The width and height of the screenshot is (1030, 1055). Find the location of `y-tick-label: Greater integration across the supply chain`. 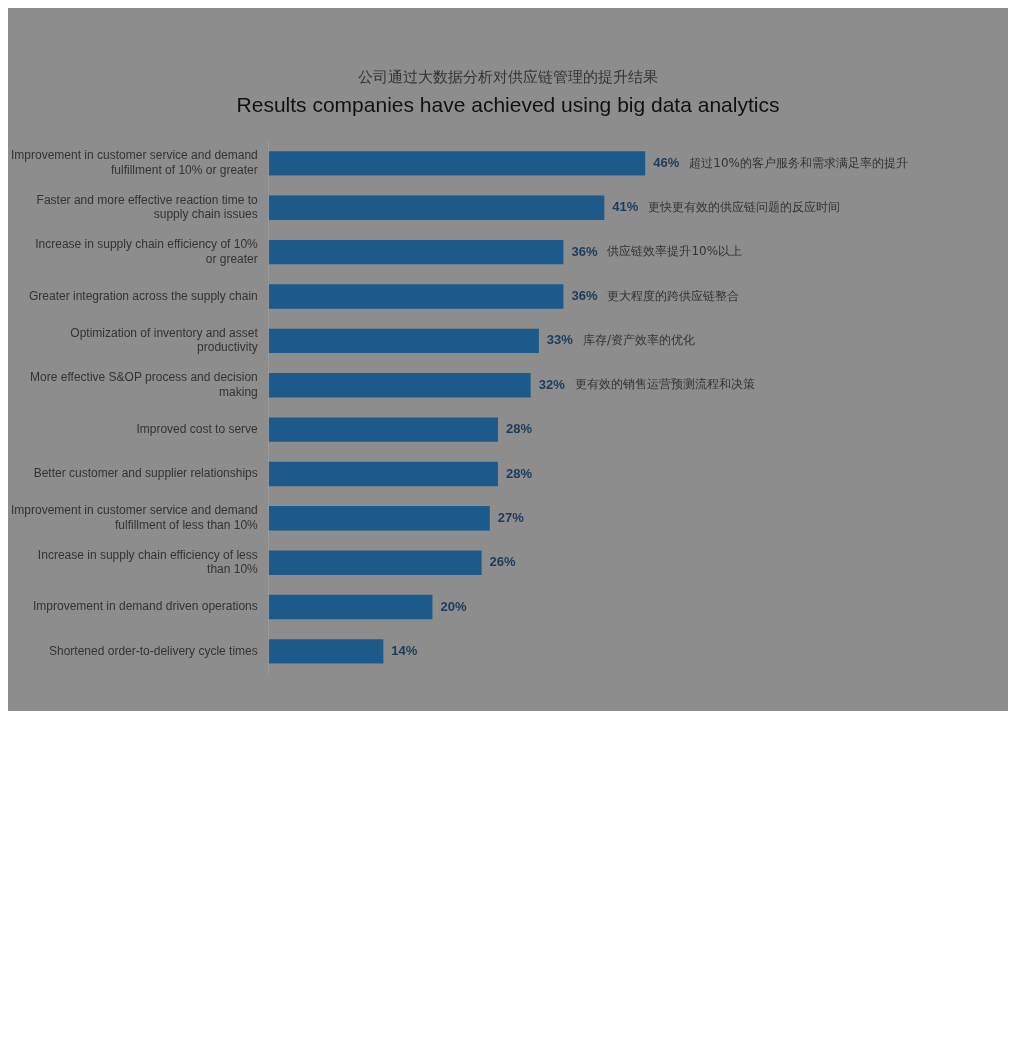

y-tick-label: Greater integration across the supply chain is located at coordinates (143, 295).